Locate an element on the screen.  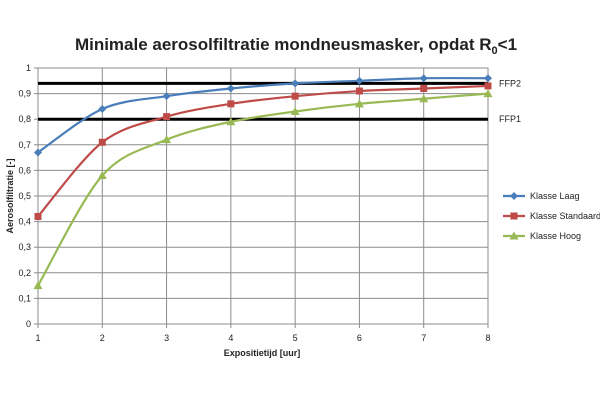
x-tick-label: 4 is located at coordinates (230, 338).